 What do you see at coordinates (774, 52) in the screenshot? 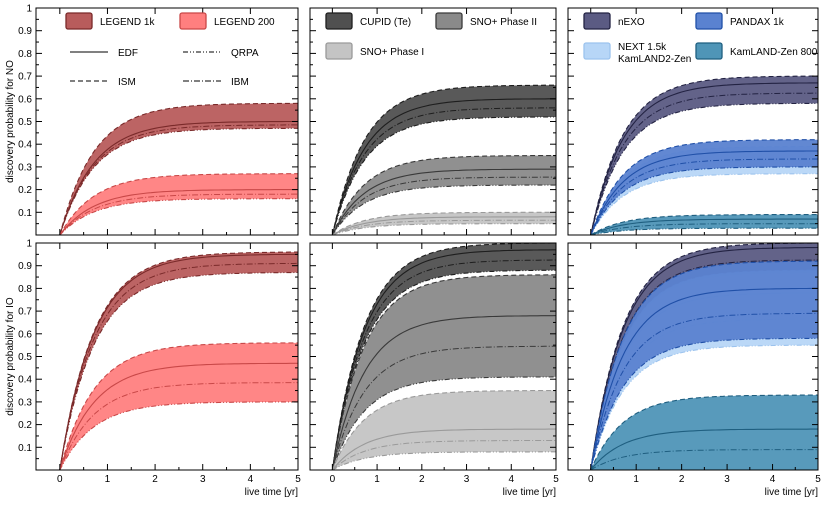
I see `legend-label: KamLAND-Zen 800` at bounding box center [774, 52].